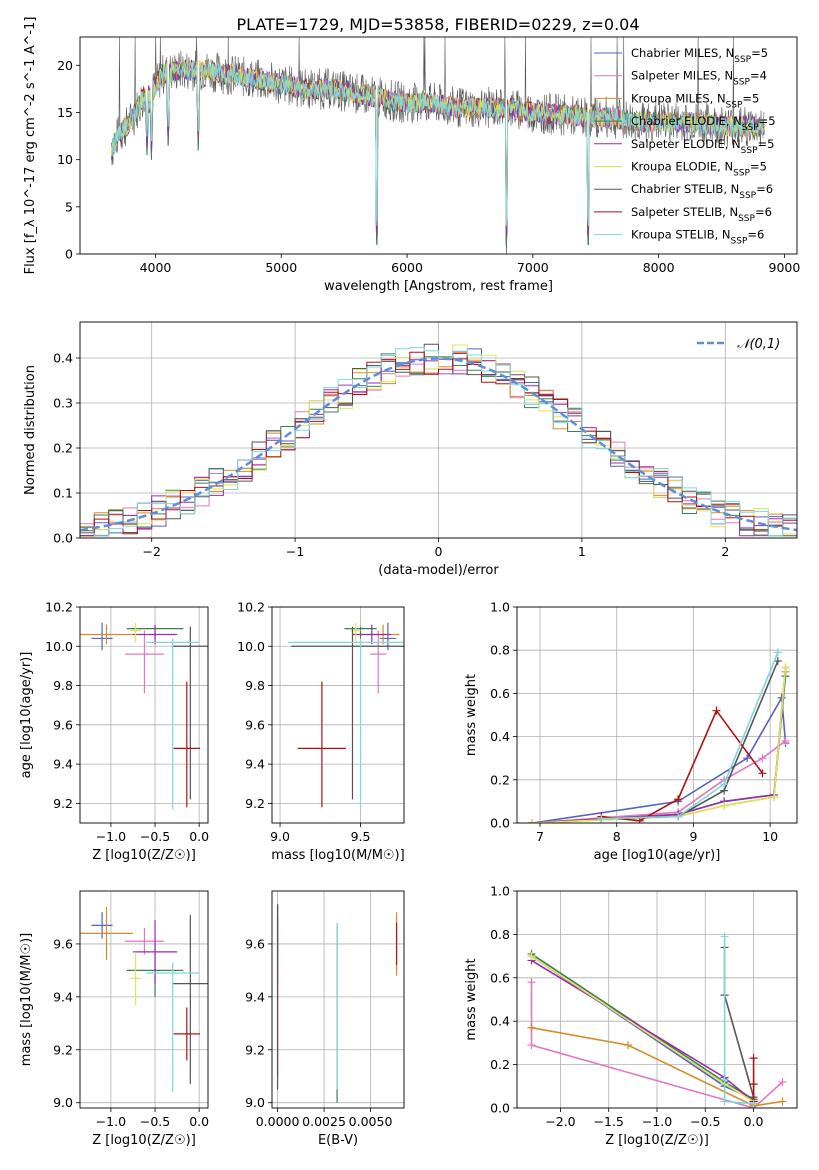 This screenshot has height=1170, width=819. What do you see at coordinates (438, 570) in the screenshot?
I see `x-axis-label: (data-model)/error` at bounding box center [438, 570].